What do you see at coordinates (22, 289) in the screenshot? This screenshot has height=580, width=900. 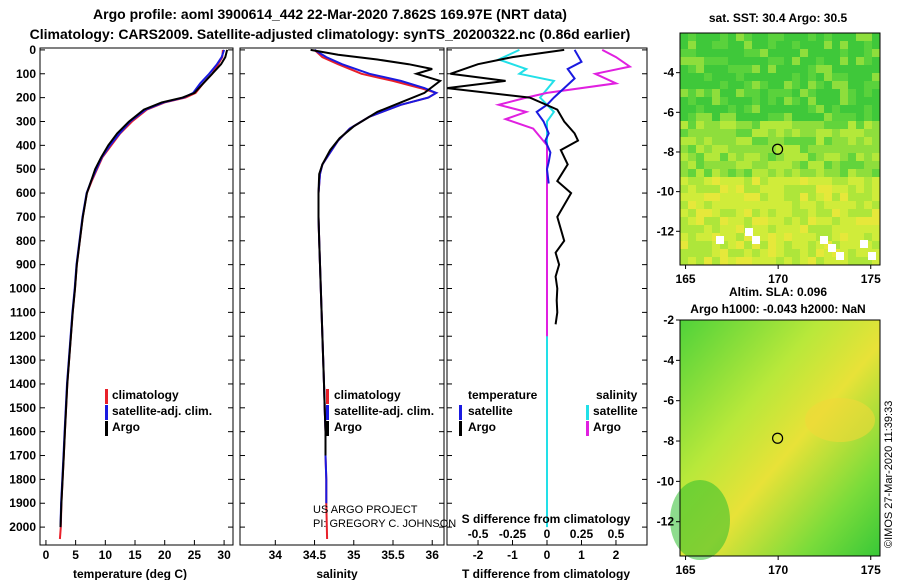 I see `depth-tick-label: 1000` at bounding box center [22, 289].